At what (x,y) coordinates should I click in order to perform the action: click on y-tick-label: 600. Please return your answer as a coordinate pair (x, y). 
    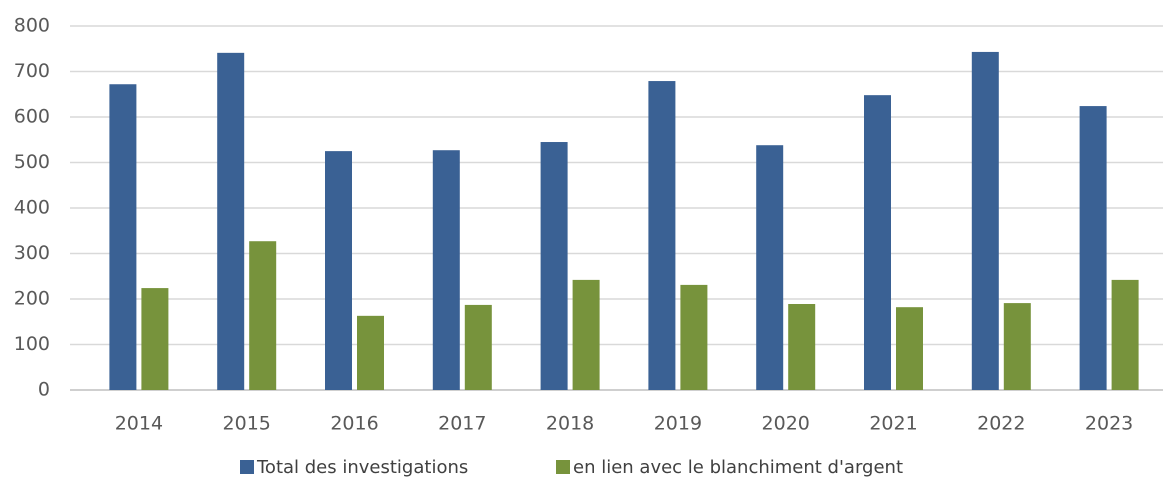
    Looking at the image, I should click on (32, 117).